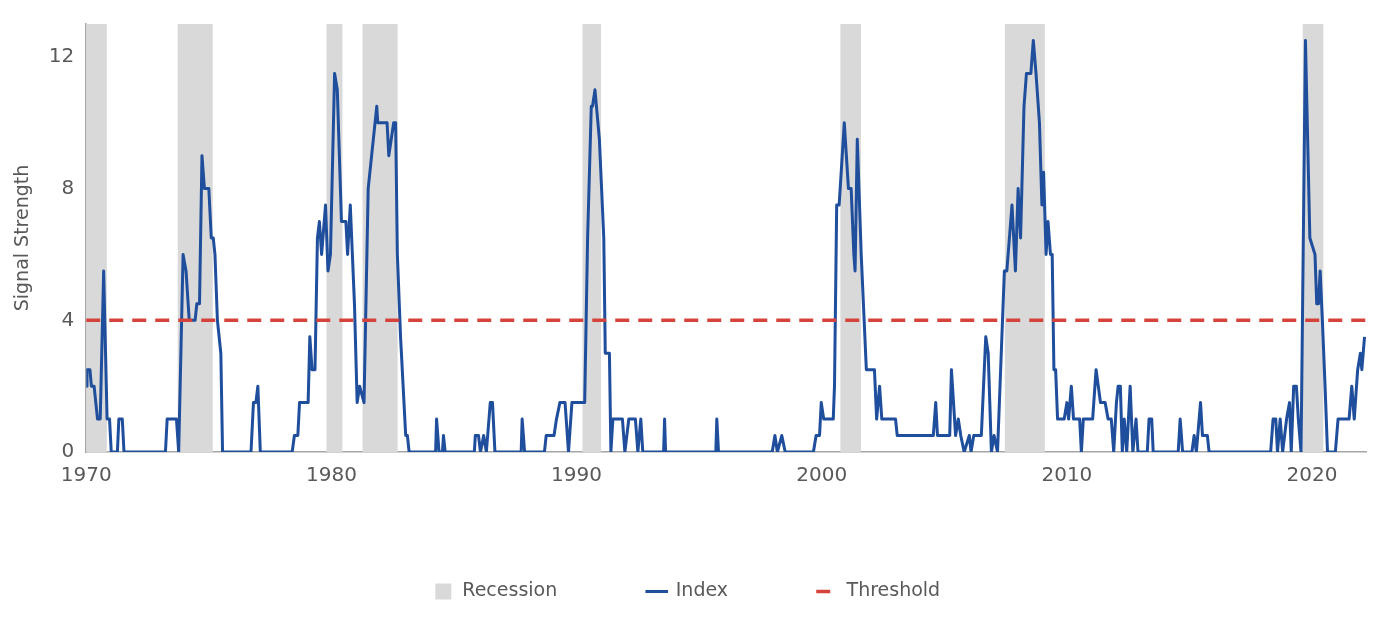  What do you see at coordinates (331, 474) in the screenshot?
I see `x-tick-label: 1980` at bounding box center [331, 474].